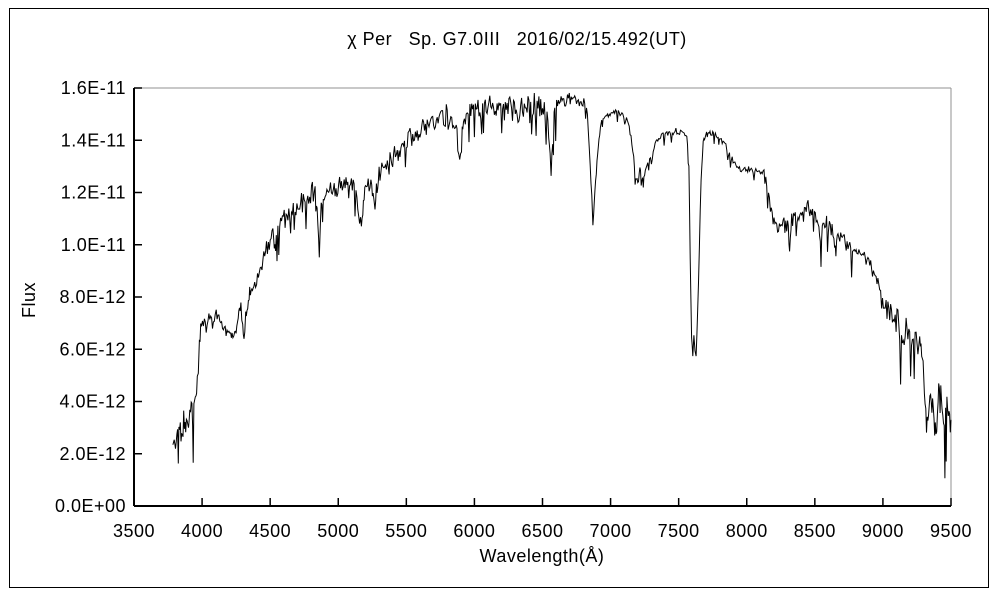 The height and width of the screenshot is (600, 1000). Describe the element at coordinates (951, 531) in the screenshot. I see `x-tick-label: 9500` at that location.